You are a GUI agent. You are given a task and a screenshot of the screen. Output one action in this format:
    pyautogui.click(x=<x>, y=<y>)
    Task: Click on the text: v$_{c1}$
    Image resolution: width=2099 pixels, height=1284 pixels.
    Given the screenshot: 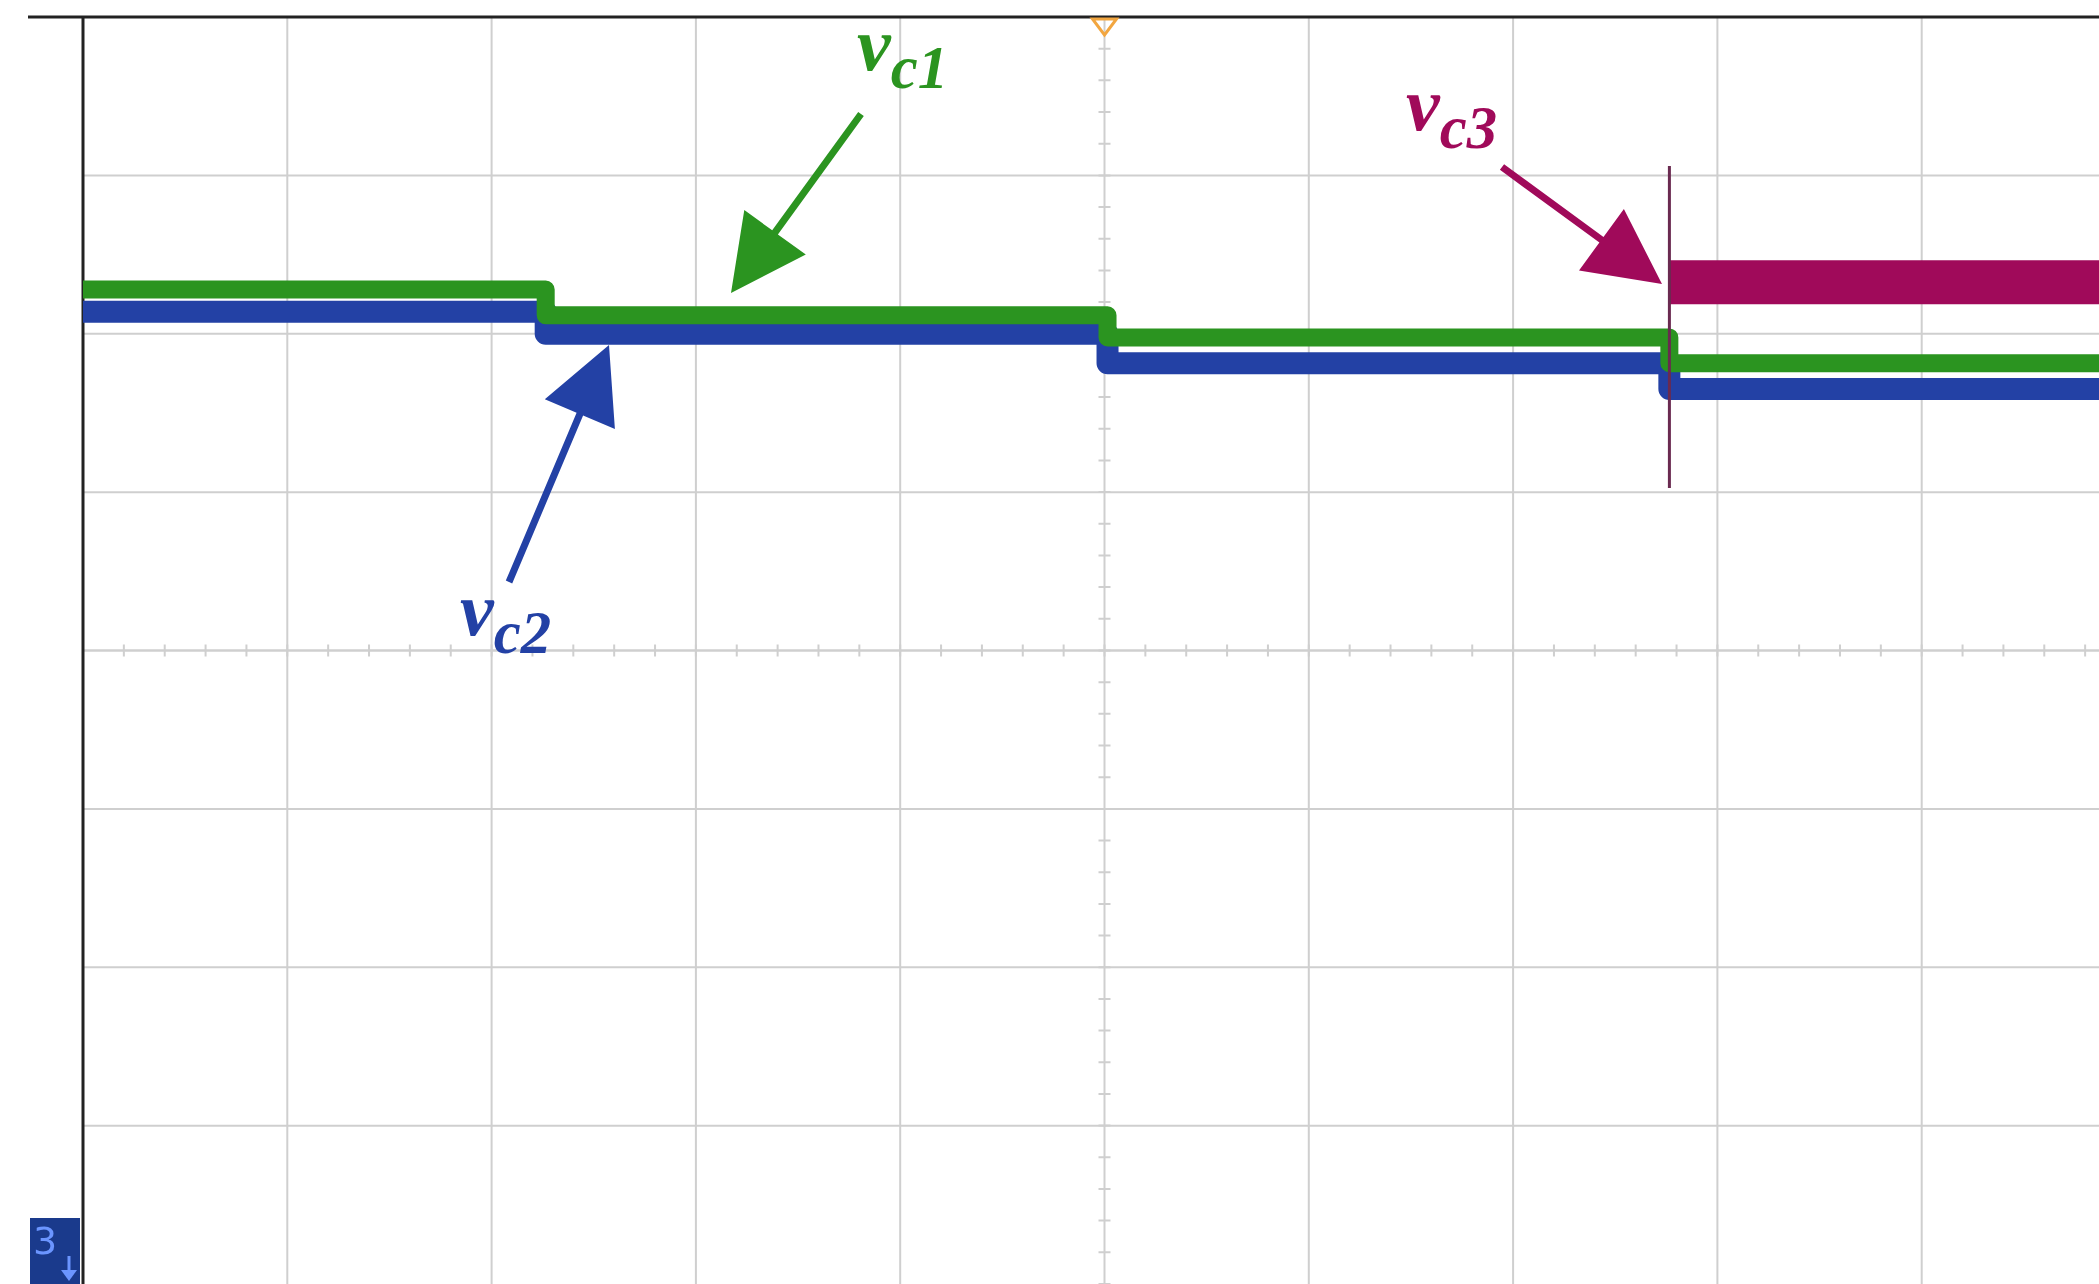 What is the action you would take?
    pyautogui.click(x=903, y=52)
    